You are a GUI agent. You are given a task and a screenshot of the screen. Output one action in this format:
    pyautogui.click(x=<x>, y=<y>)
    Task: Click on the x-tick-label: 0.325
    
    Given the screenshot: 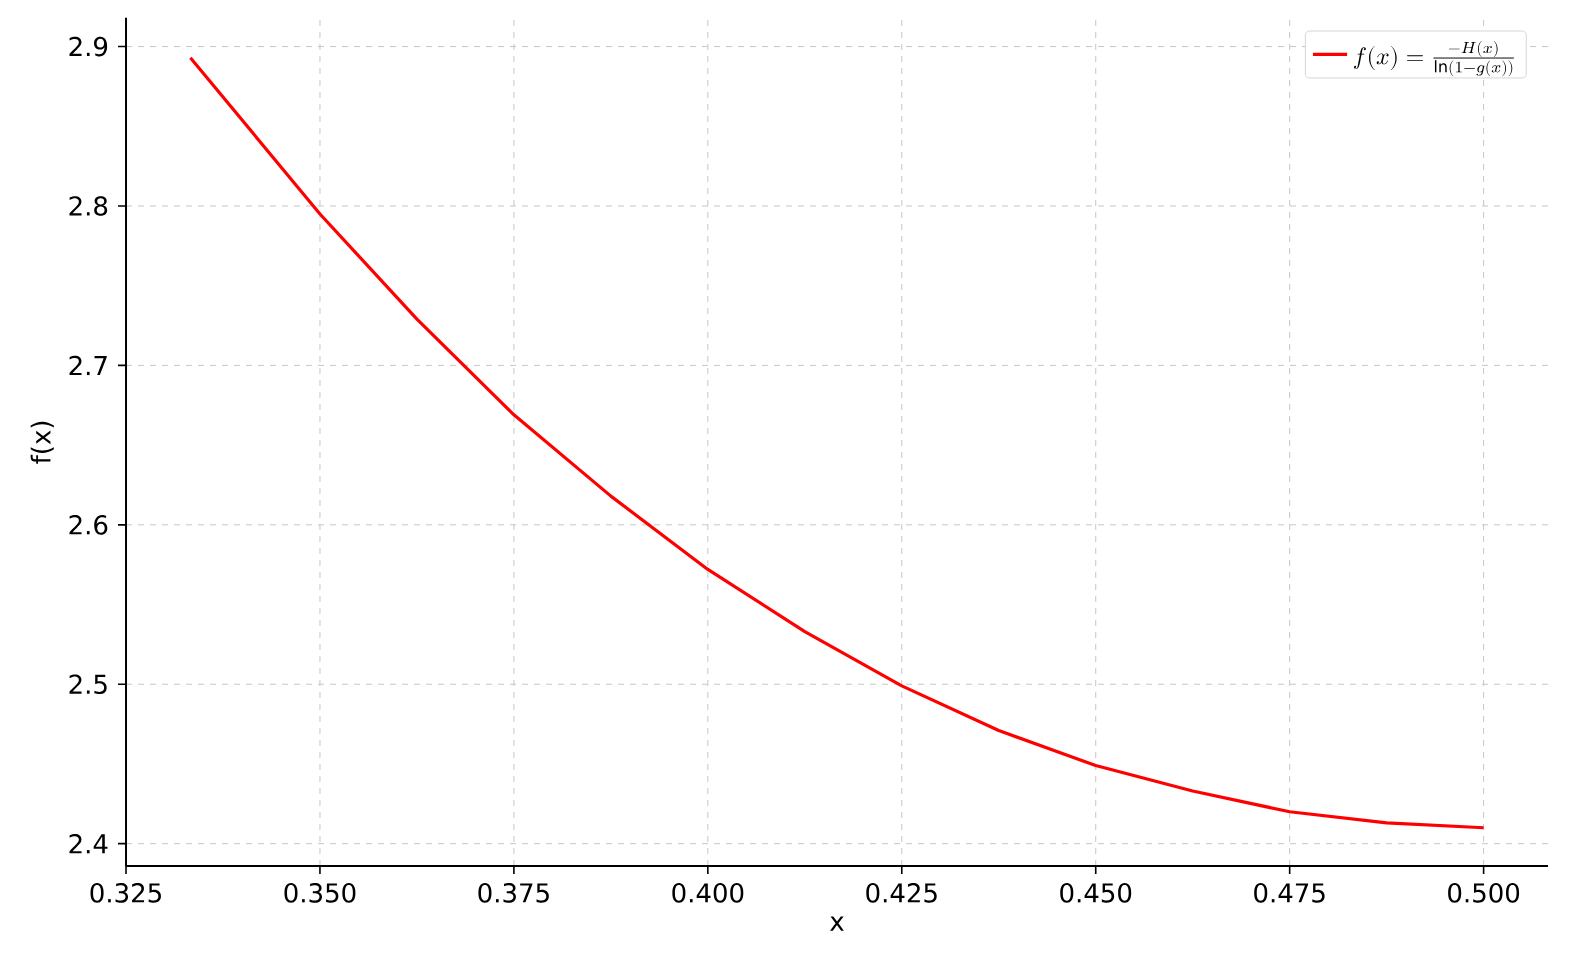 What is the action you would take?
    pyautogui.click(x=125, y=893)
    